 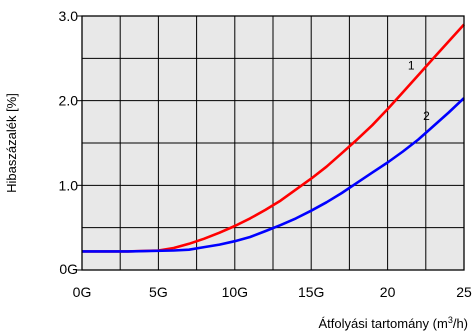 What do you see at coordinates (450, 320) in the screenshot?
I see `x-axis-title-sup: 3` at bounding box center [450, 320].